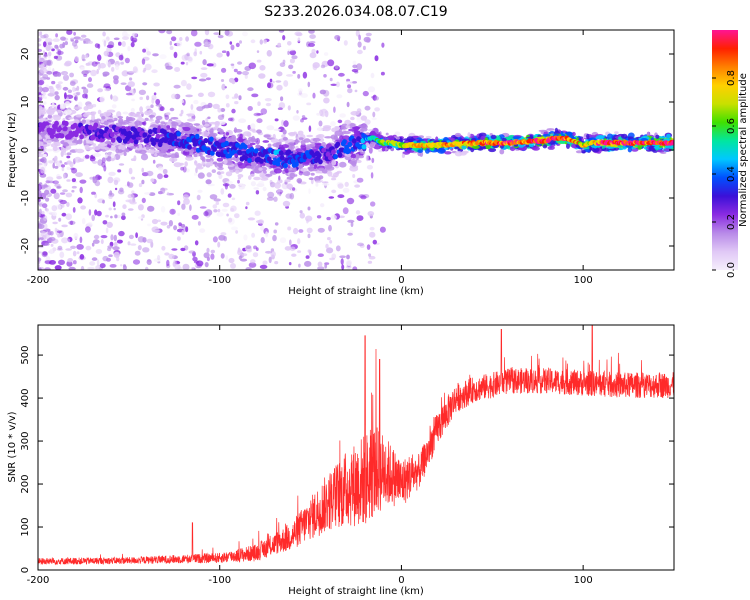  Describe the element at coordinates (25, 355) in the screenshot. I see `y-tick-label: 500` at that location.